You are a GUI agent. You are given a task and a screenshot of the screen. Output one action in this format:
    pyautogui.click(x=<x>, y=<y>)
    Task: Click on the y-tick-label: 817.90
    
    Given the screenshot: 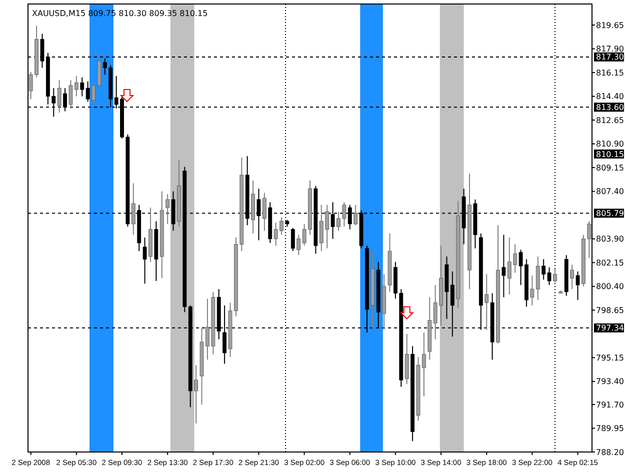 What is the action you would take?
    pyautogui.click(x=610, y=49)
    